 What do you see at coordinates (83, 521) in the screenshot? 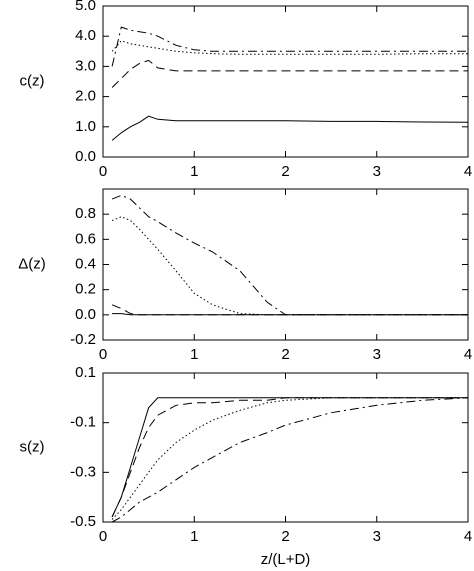
I see `y-tick-label: -0.5` at bounding box center [83, 521].